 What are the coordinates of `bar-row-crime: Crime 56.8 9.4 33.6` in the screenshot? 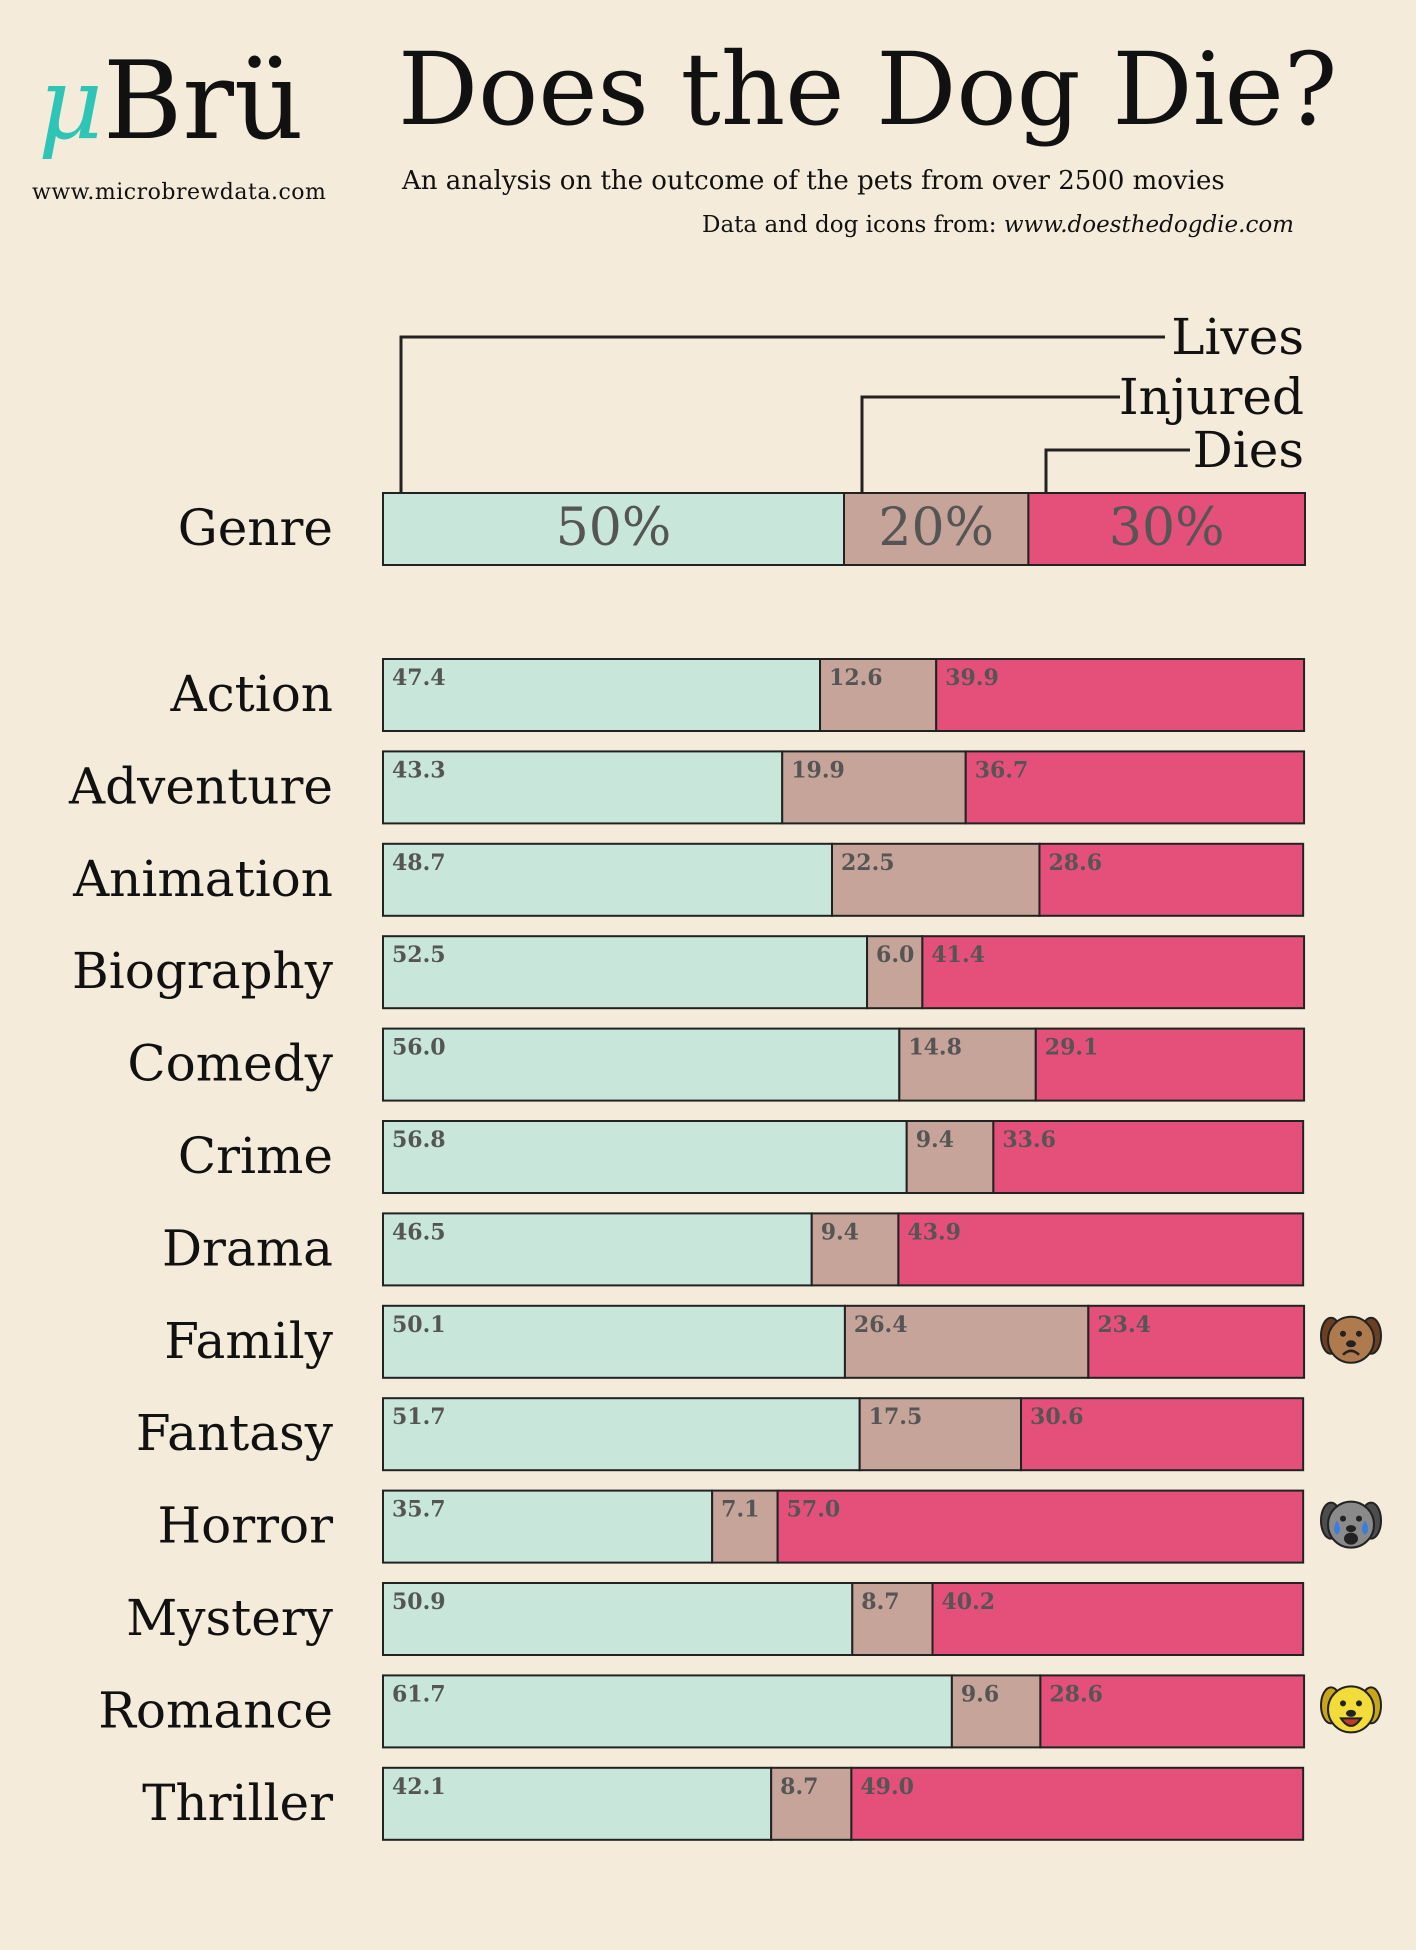 It's located at (741, 1157).